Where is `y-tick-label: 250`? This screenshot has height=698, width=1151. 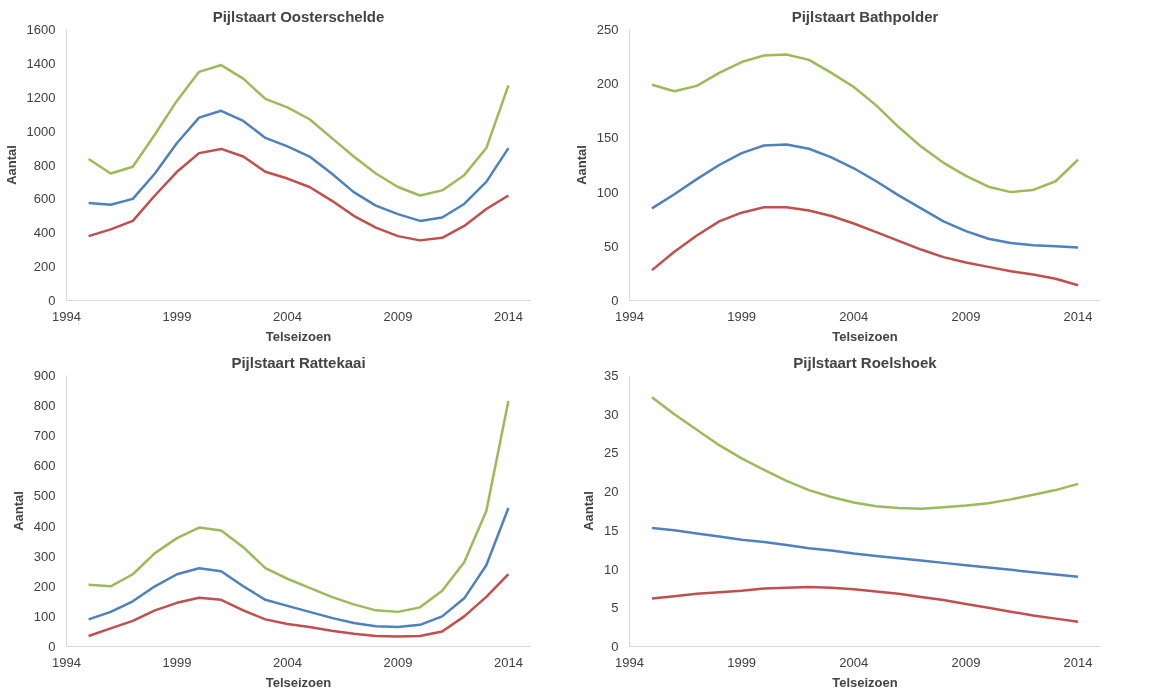 y-tick-label: 250 is located at coordinates (607, 29).